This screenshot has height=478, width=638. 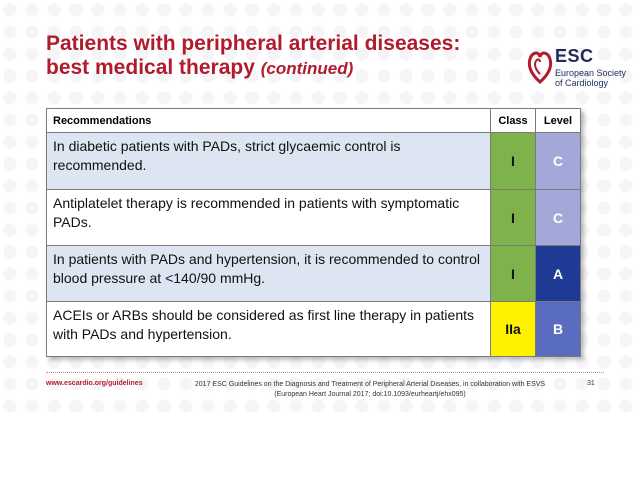 What do you see at coordinates (94, 383) in the screenshot?
I see `footer-url-link: www.escardio.org/guidelines` at bounding box center [94, 383].